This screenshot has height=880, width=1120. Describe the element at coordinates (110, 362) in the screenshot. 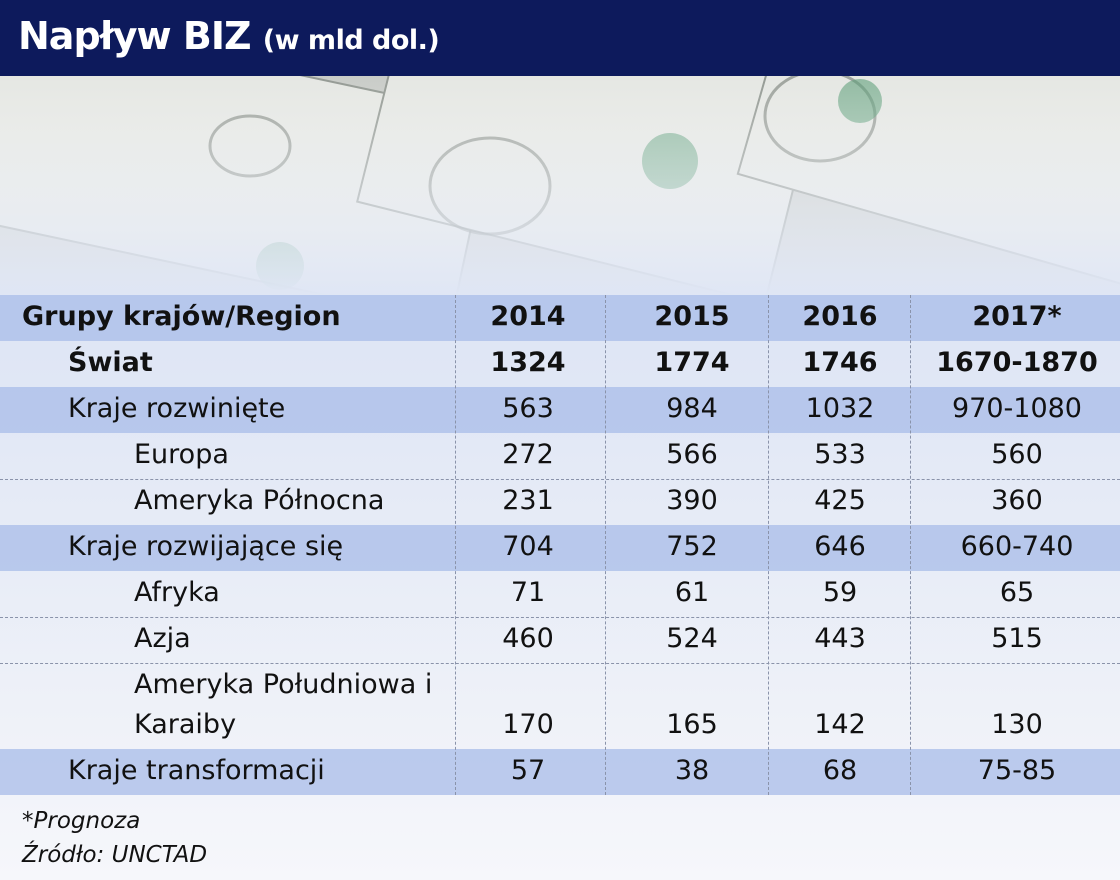

I see `row-label: Świat` at that location.